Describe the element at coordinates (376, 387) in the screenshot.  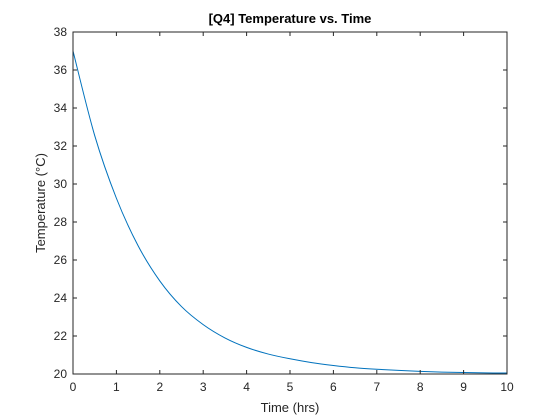
I see `x-tick-label: 7` at that location.